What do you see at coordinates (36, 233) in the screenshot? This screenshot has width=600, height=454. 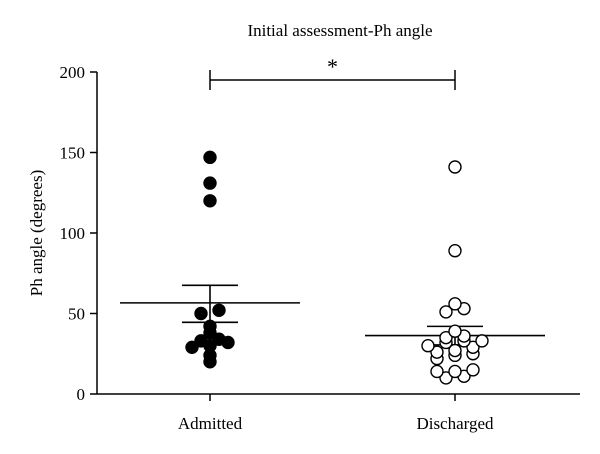 I see `y-axis-label: Ph angle (degrees)` at bounding box center [36, 233].